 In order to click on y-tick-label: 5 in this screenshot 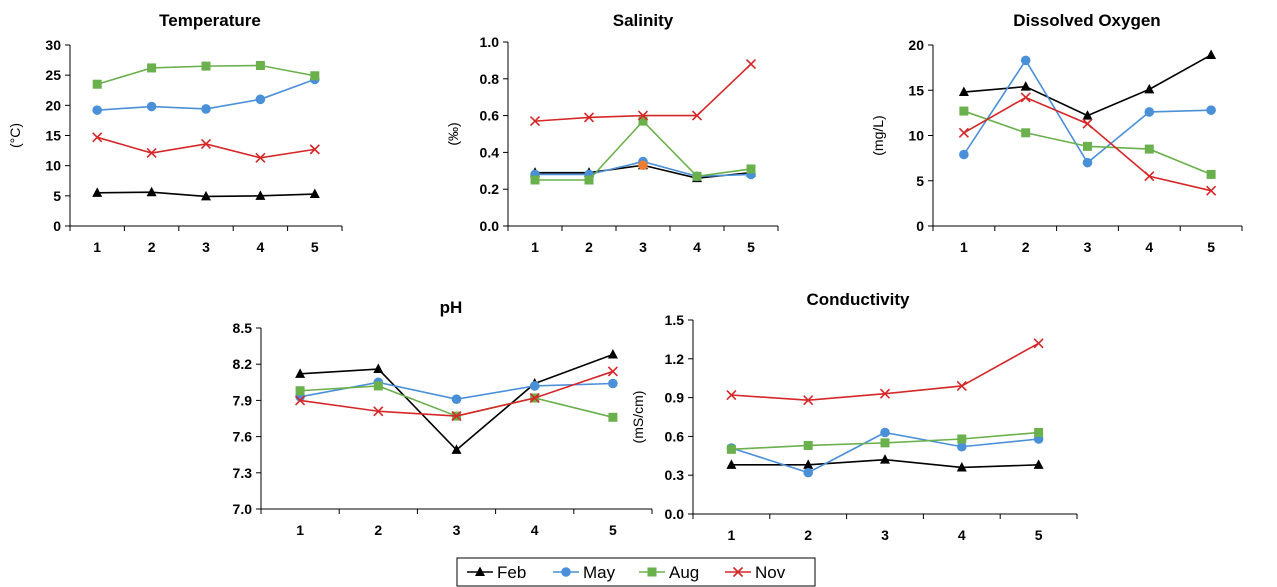, I will do `click(920, 181)`.